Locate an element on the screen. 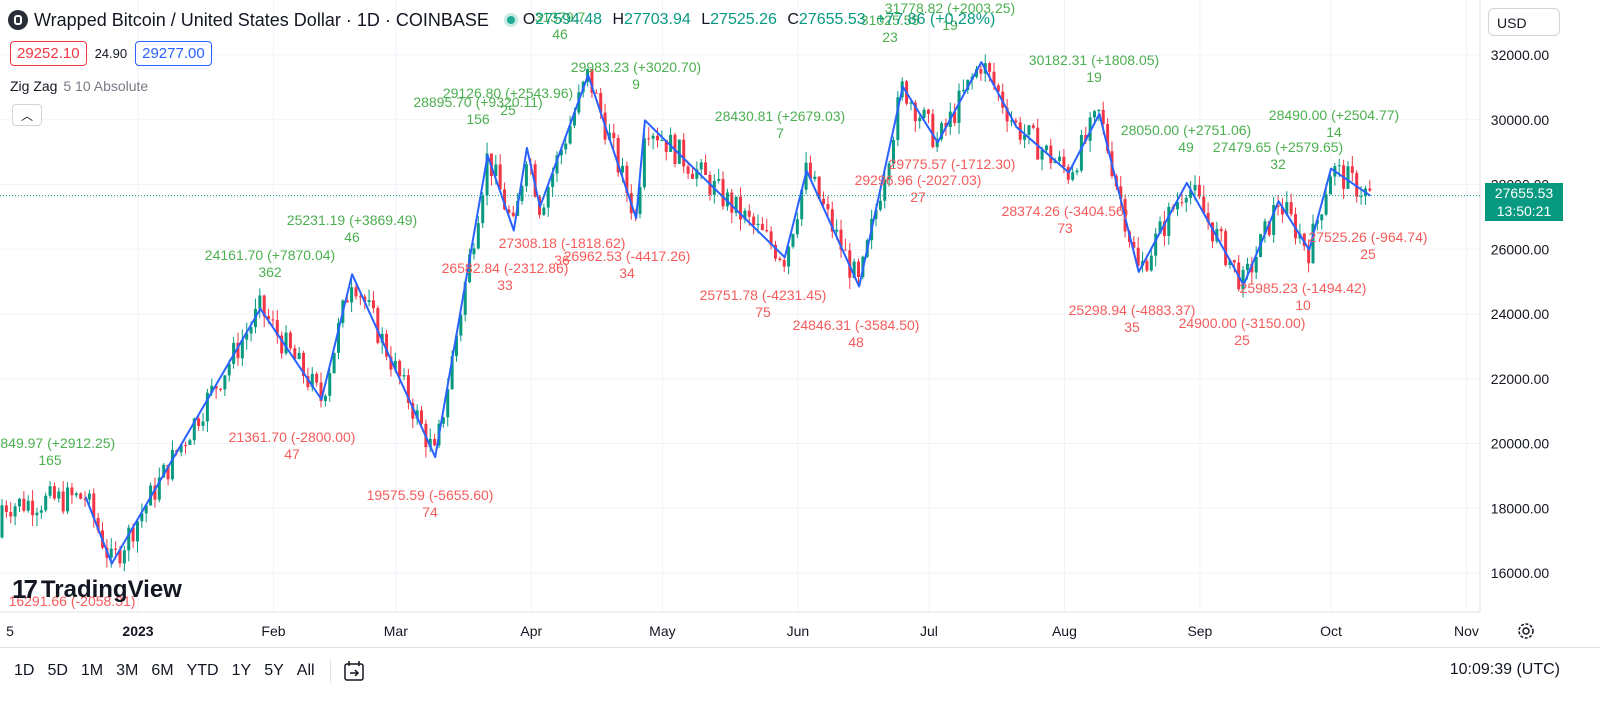 This screenshot has height=705, width=1600. settings-icon is located at coordinates (1526, 631).